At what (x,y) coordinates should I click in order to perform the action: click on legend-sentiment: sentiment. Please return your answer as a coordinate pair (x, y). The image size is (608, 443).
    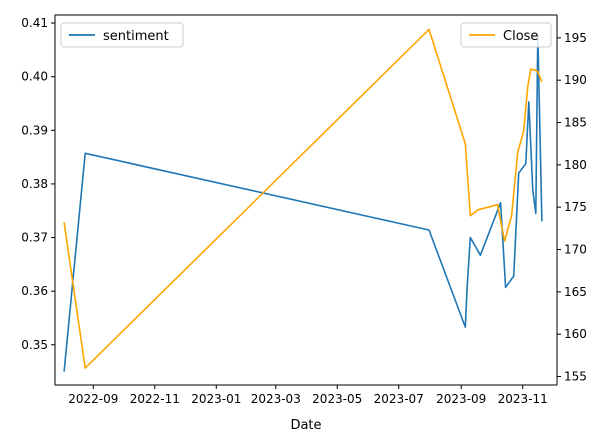
    Looking at the image, I should click on (122, 35).